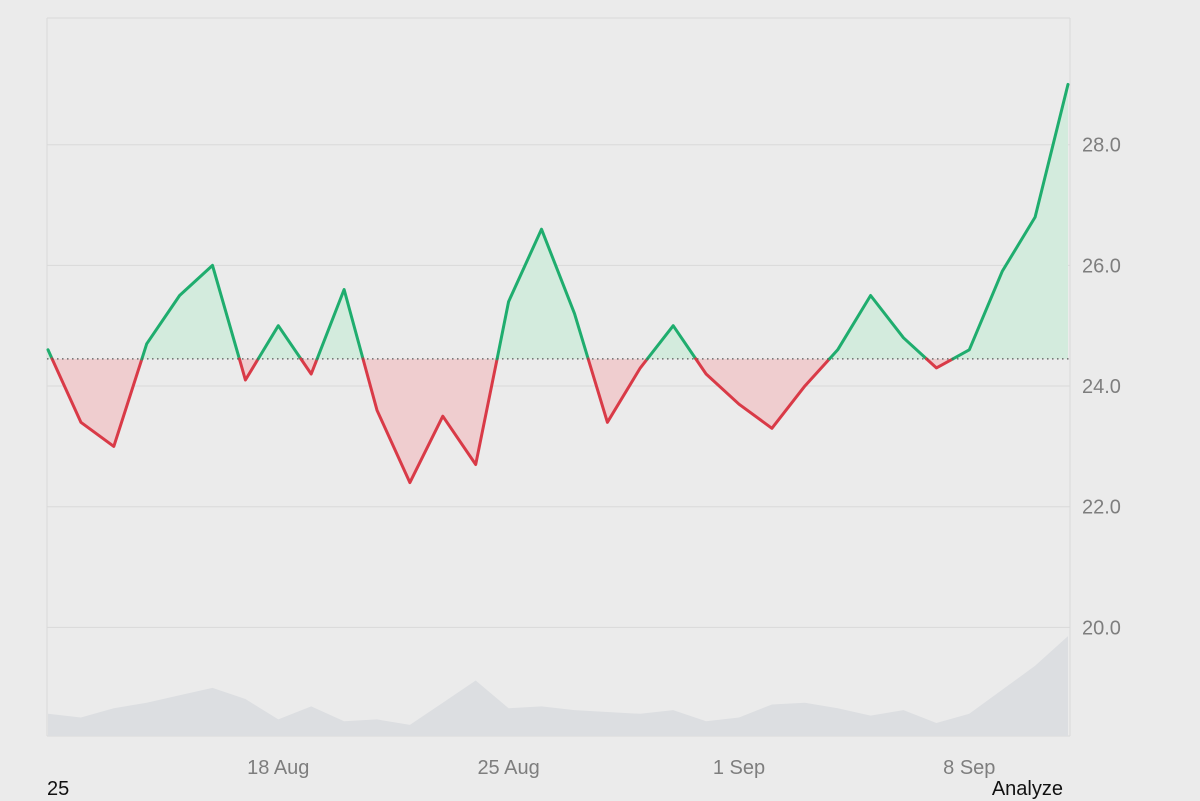  What do you see at coordinates (621, 768) in the screenshot?
I see `x-axis: 18 Aug 25 Aug 1 Sep 8 Sep` at bounding box center [621, 768].